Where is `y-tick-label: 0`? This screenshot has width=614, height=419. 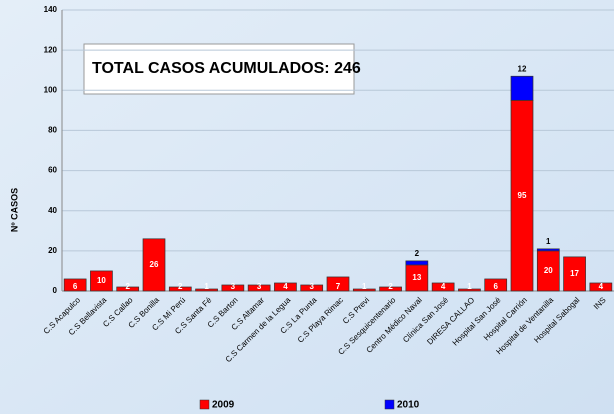 y-tick-label: 0 is located at coordinates (55, 290).